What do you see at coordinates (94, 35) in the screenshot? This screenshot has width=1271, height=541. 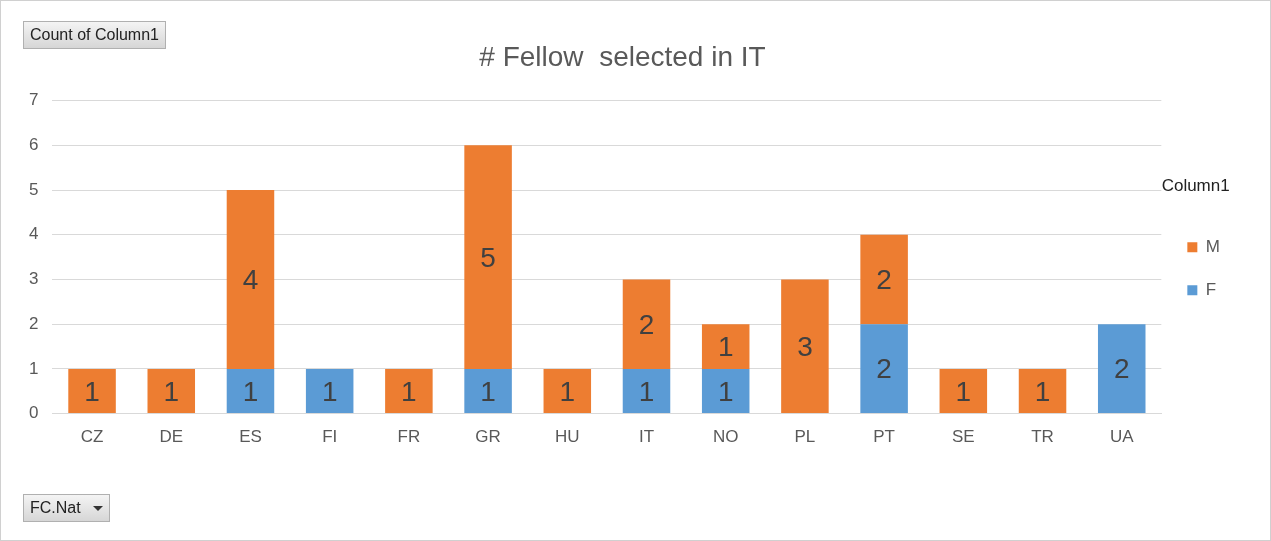 I see `y-axis-title: Count of Column1` at bounding box center [94, 35].